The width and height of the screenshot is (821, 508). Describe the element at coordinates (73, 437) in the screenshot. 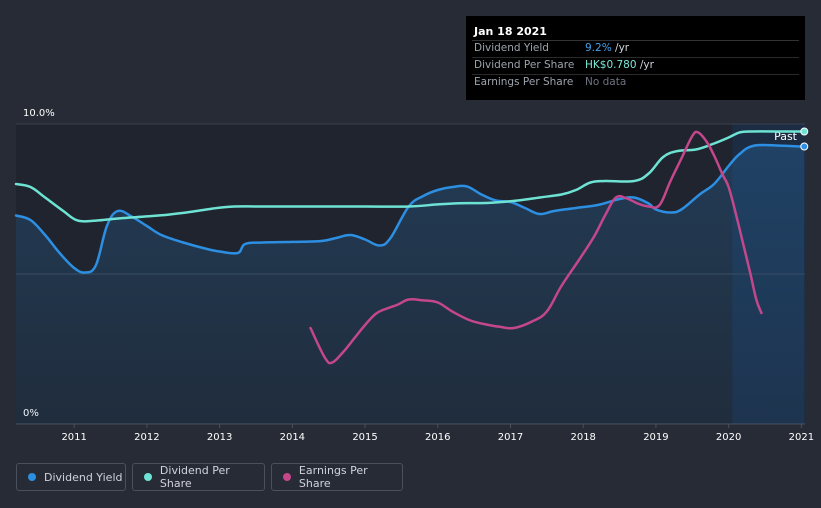

I see `x-tick-label: 2011` at that location.